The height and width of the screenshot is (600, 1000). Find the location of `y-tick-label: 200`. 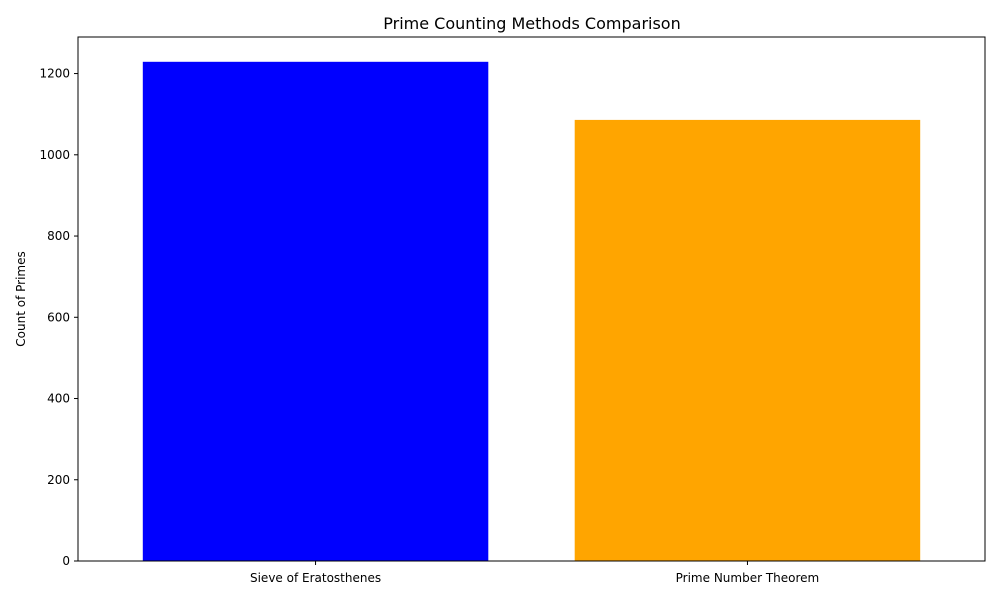

y-tick-label: 200 is located at coordinates (58, 480).